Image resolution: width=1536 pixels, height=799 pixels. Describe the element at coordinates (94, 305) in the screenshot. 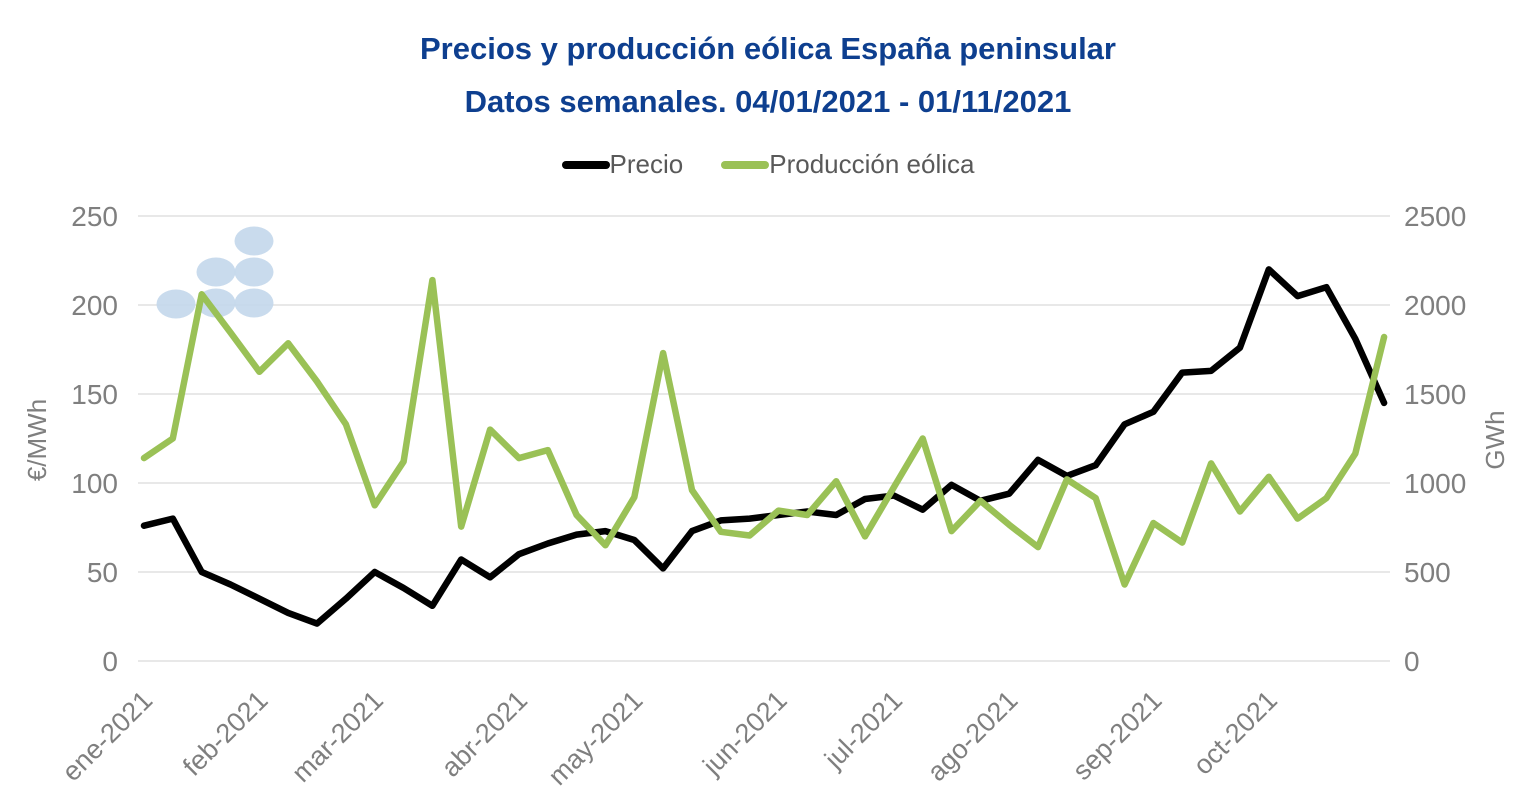

I see `y-axis-tick-label-left: 200` at that location.